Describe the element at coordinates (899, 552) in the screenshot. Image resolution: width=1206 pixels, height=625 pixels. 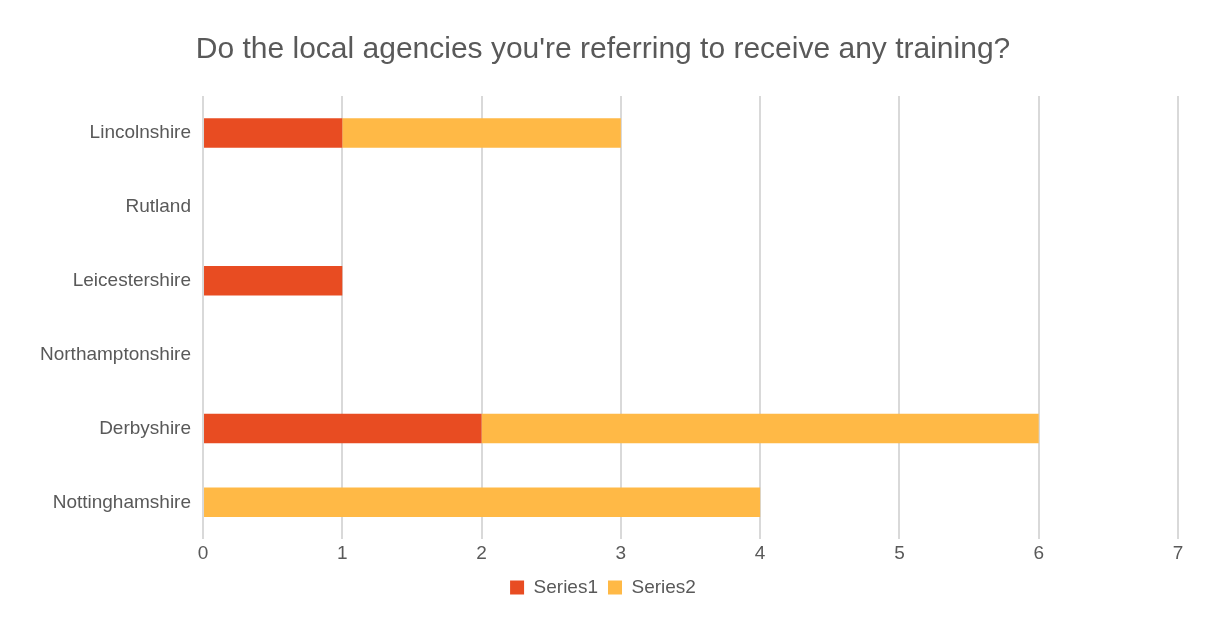
I see `x-tick-label: 5` at that location.